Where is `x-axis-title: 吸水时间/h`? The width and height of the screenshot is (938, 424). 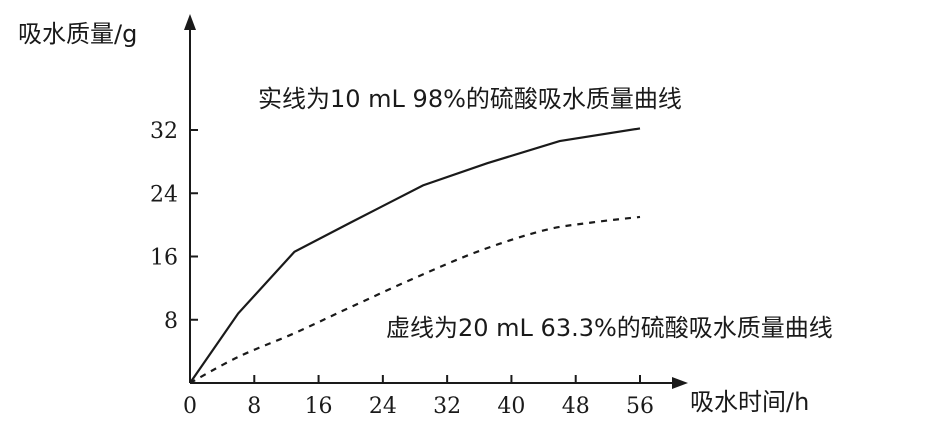
x-axis-title: 吸水时间/h is located at coordinates (749, 402).